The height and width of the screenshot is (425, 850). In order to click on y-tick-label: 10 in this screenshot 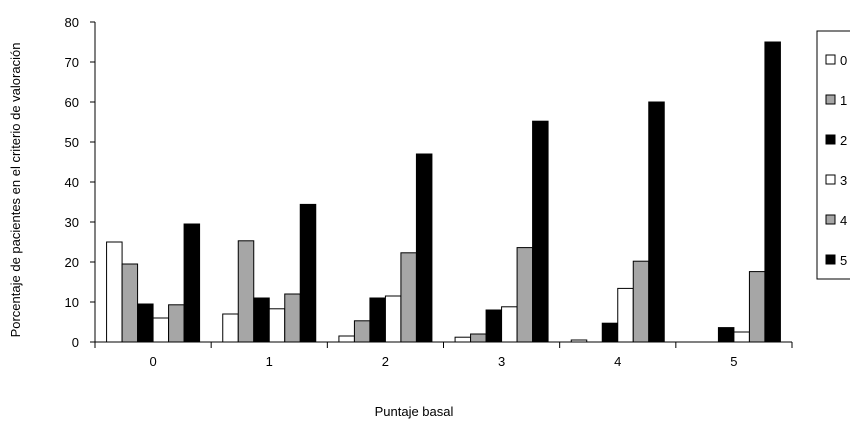, I will do `click(72, 302)`.